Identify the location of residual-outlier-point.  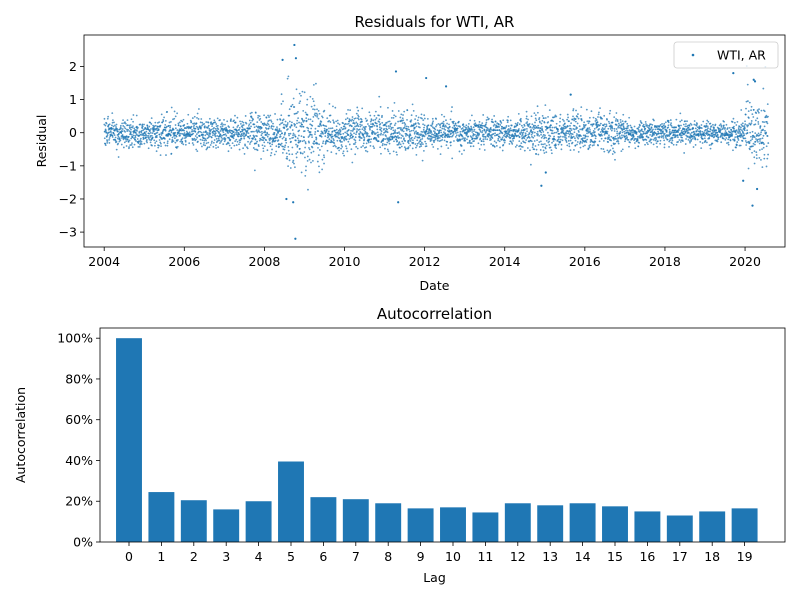
(755, 81).